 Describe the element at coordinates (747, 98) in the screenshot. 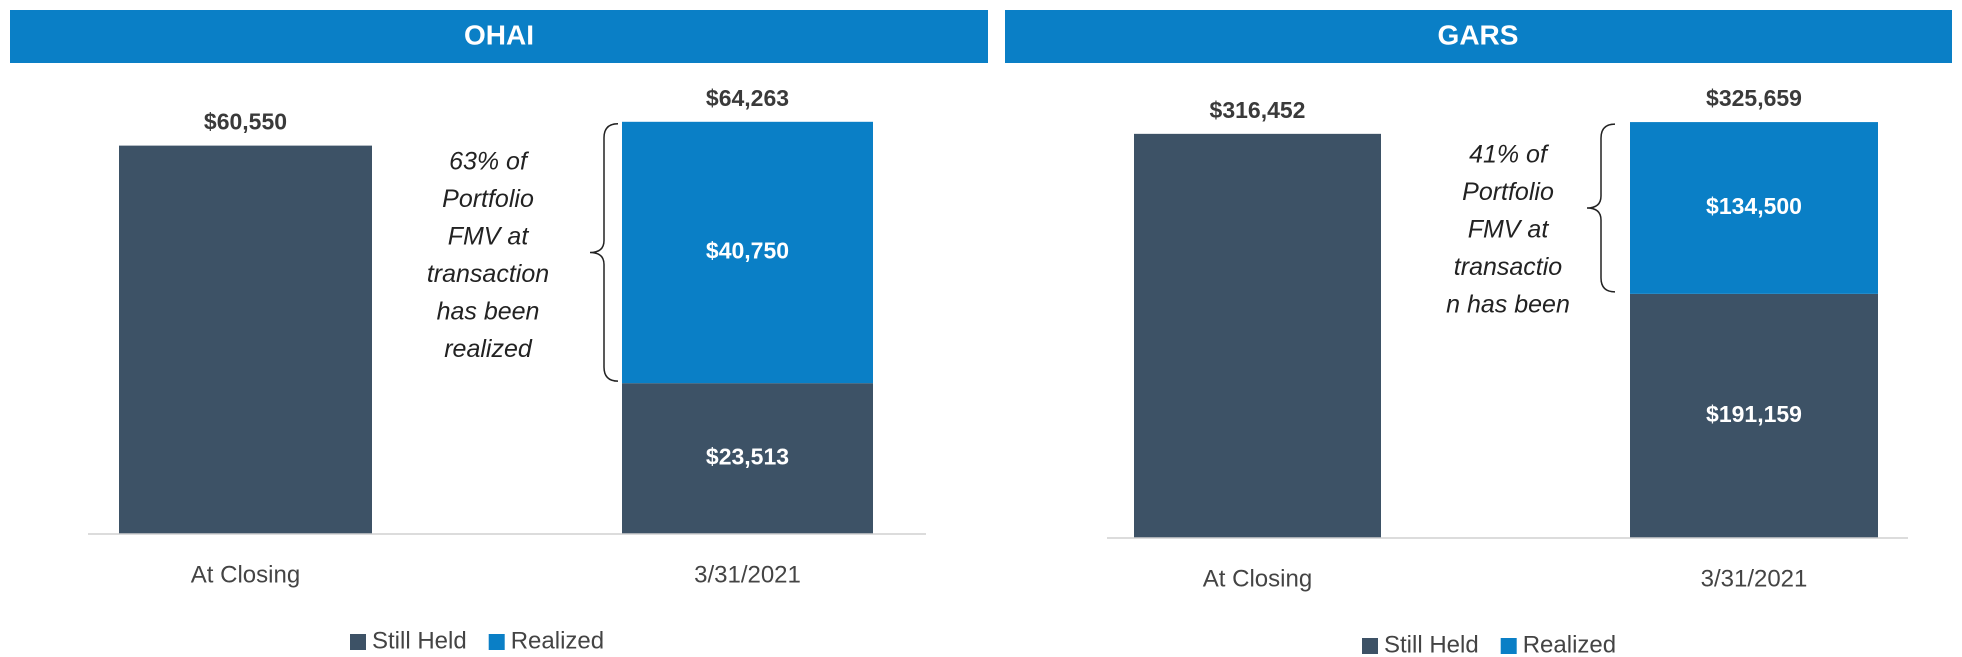

I see `total-label: $64,263` at that location.